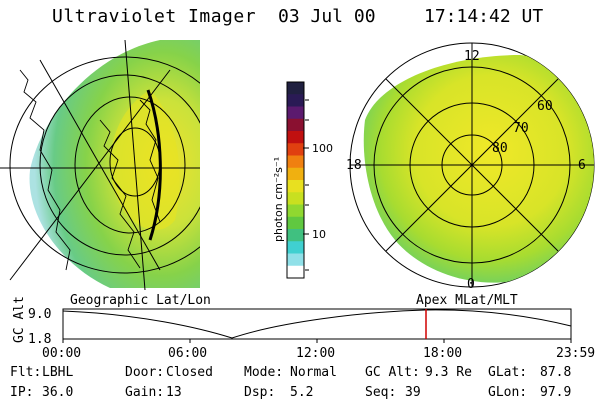  Describe the element at coordinates (301, 392) in the screenshot. I see `dsp-value: 5.2` at that location.